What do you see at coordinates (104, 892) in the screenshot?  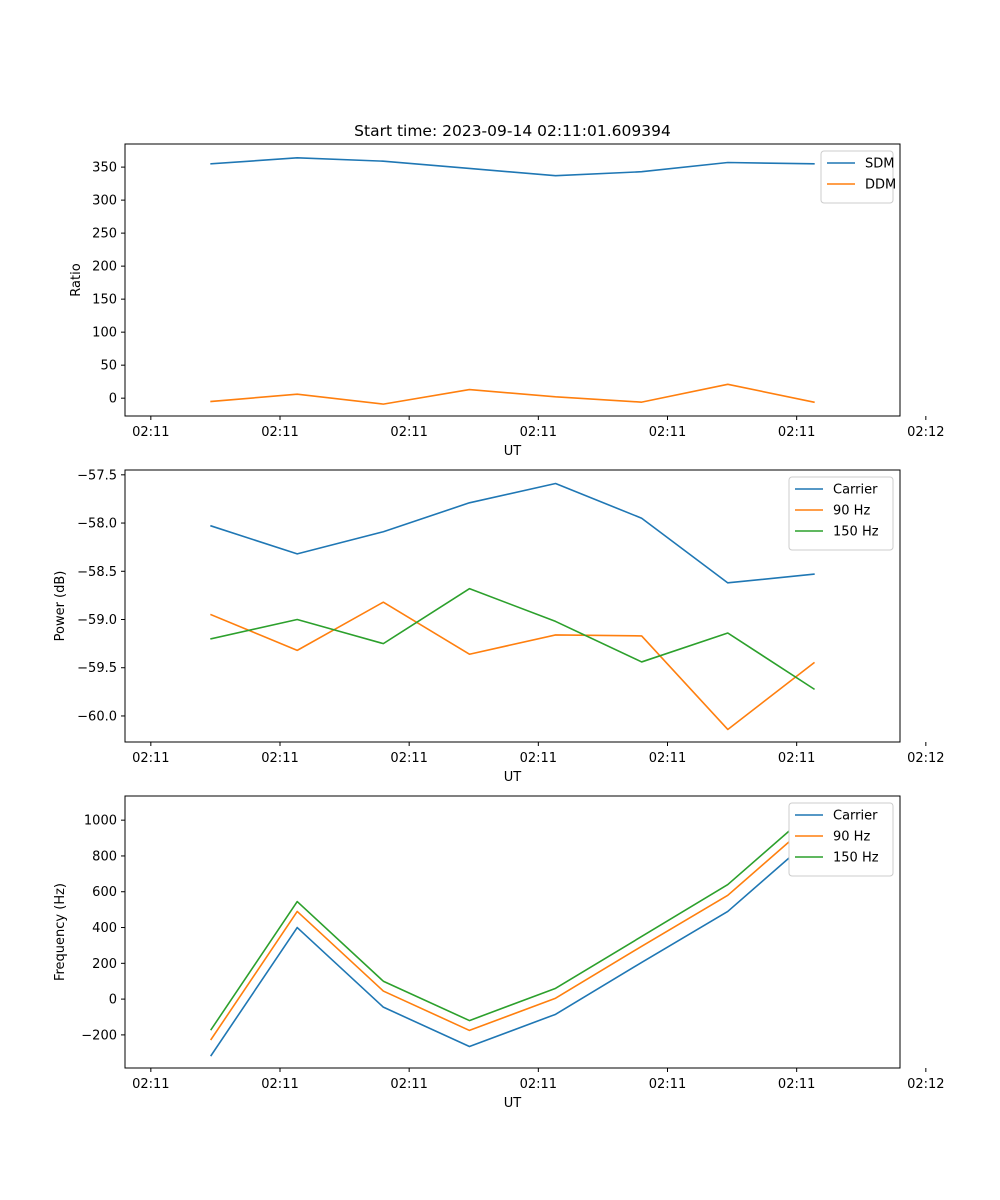 I see `y-tick-label: 600` at bounding box center [104, 892].